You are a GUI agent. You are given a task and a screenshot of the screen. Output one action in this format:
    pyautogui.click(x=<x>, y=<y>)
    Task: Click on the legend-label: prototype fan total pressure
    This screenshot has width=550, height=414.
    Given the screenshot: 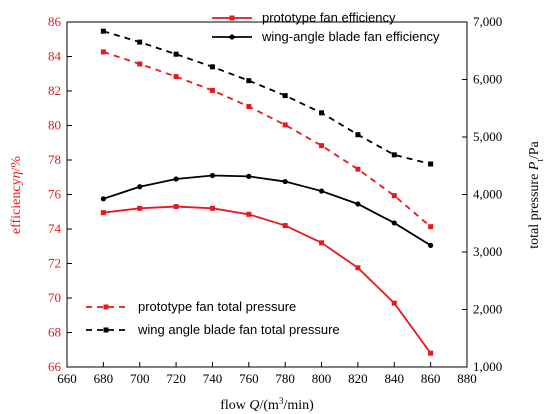 What is the action you would take?
    pyautogui.click(x=217, y=306)
    